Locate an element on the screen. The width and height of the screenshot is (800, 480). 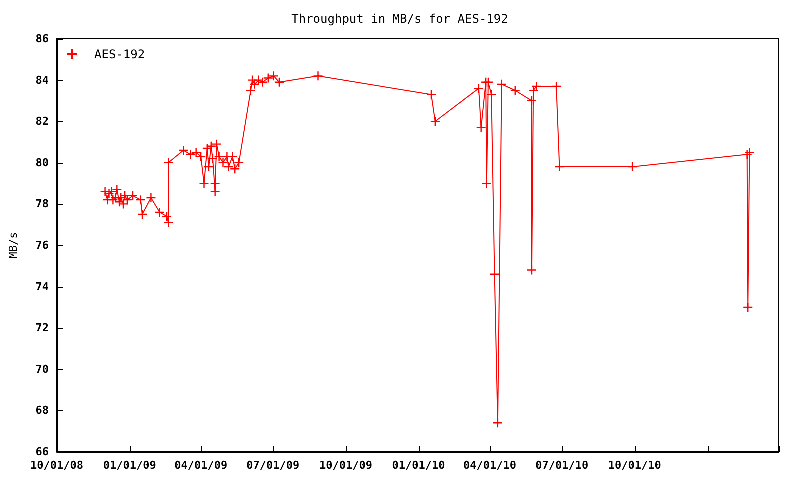
y-tick-label: 78 is located at coordinates (42, 204).